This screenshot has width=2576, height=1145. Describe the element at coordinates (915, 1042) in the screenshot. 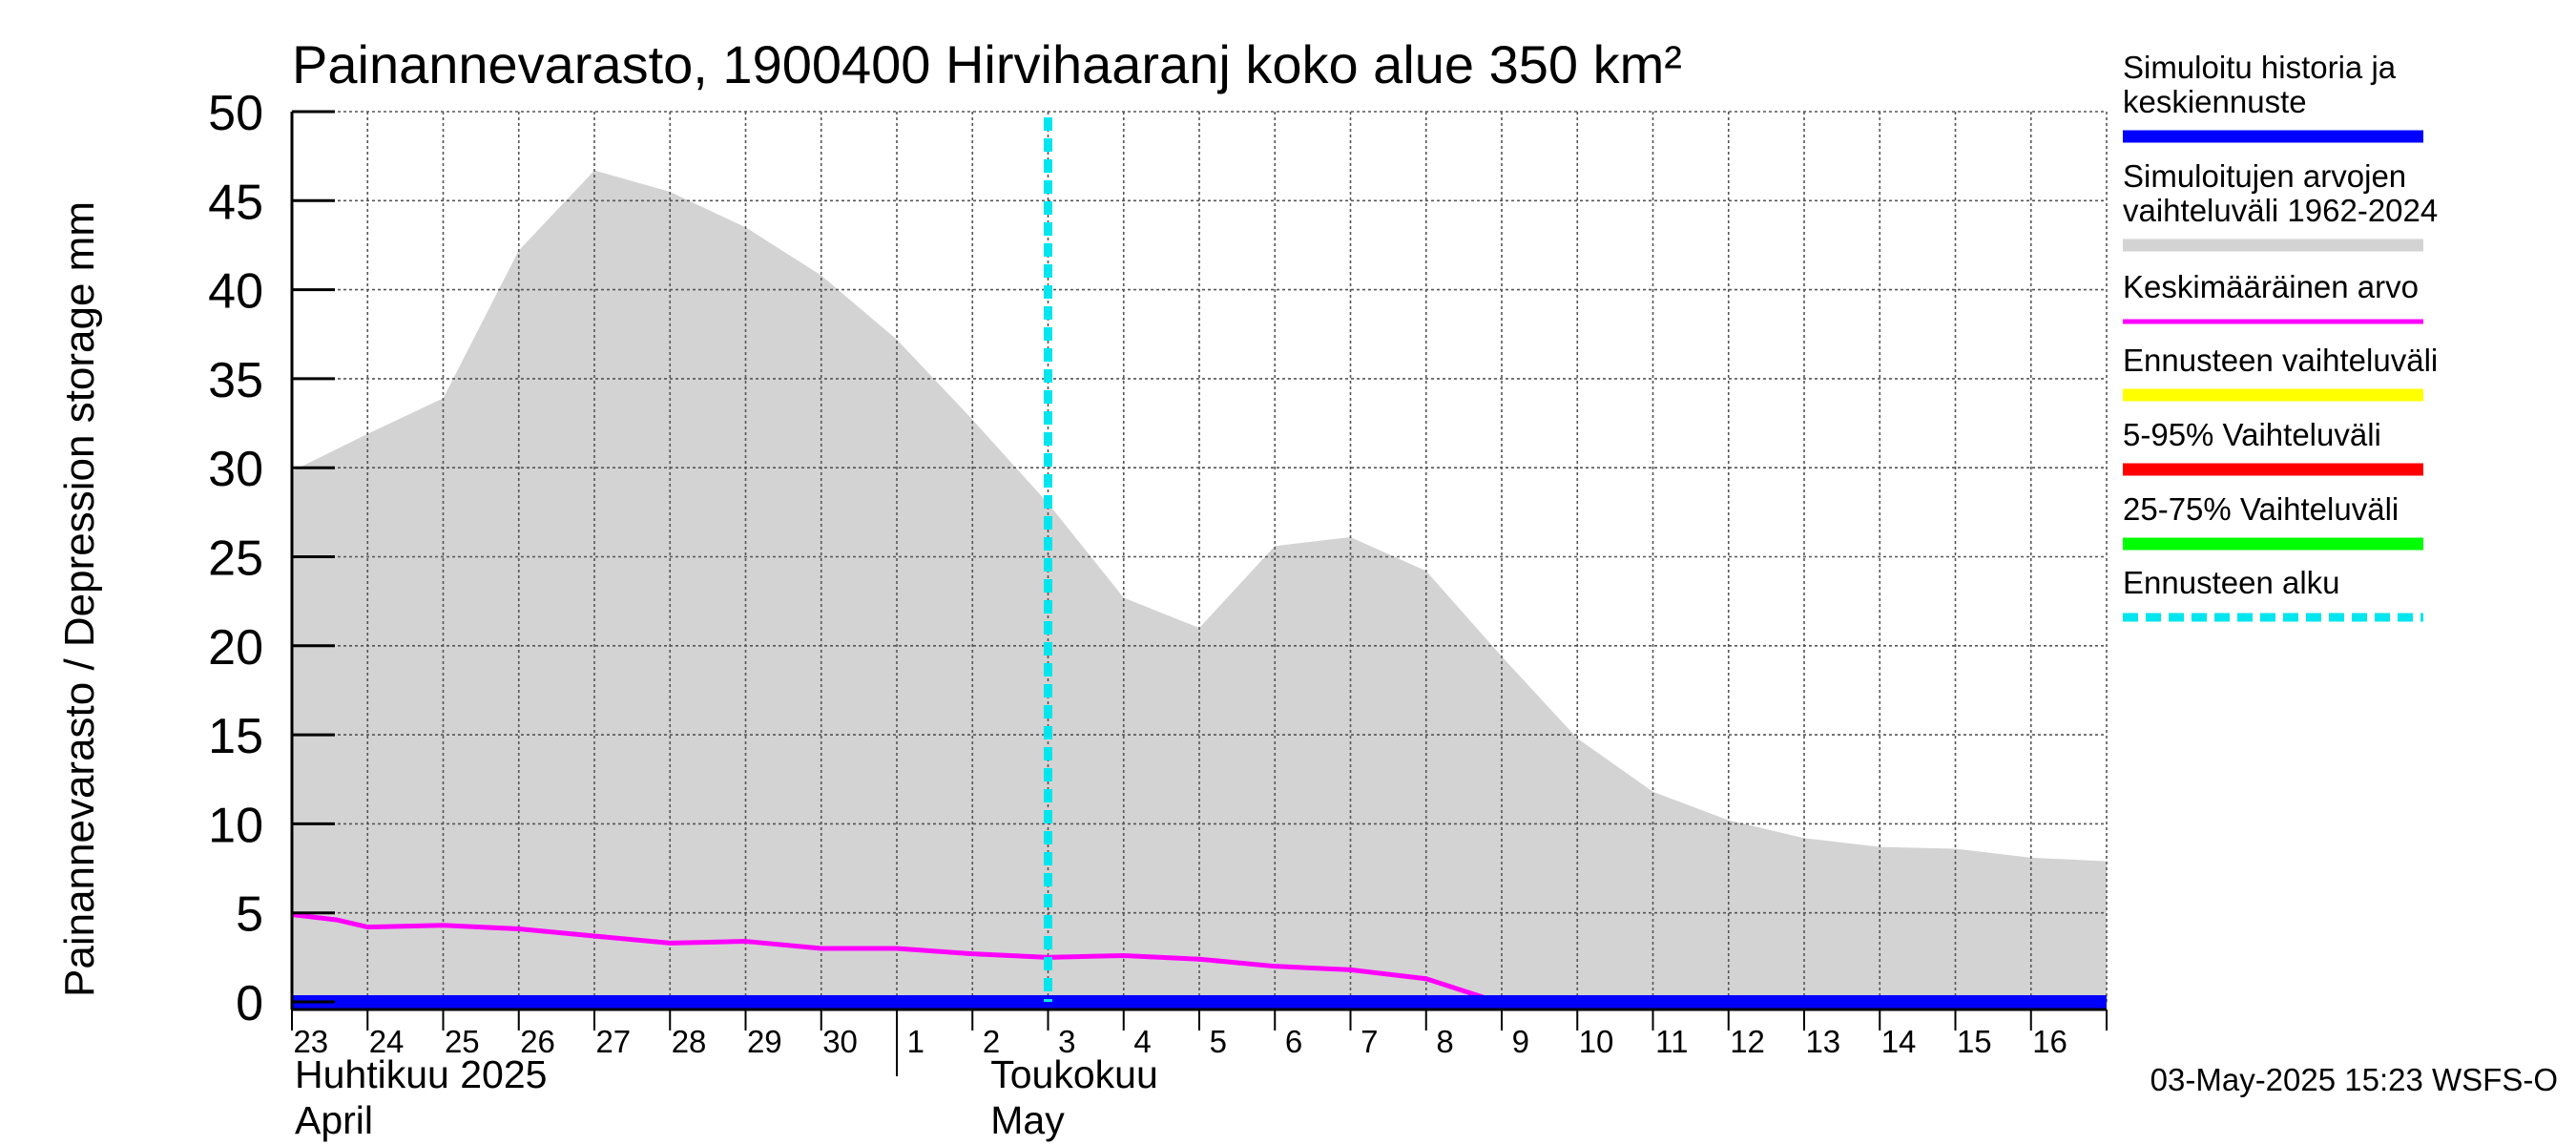

I see `x-tick-label: 1` at that location.